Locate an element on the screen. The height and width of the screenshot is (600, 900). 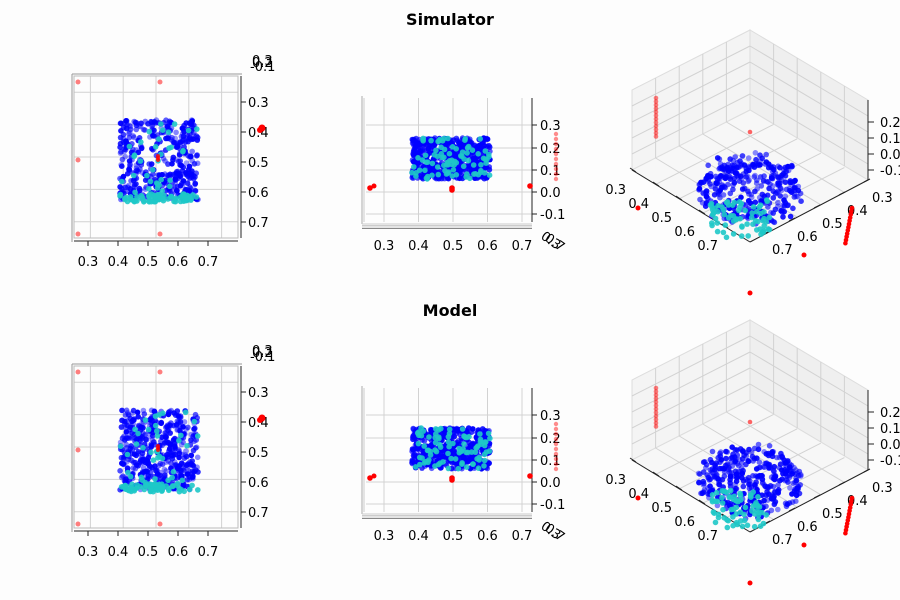
x-tick-label: 0.4 is located at coordinates (418, 536).